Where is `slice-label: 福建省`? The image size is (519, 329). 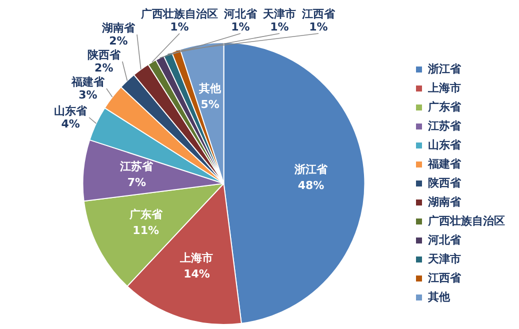
slice-label: 福建省 is located at coordinates (88, 81).